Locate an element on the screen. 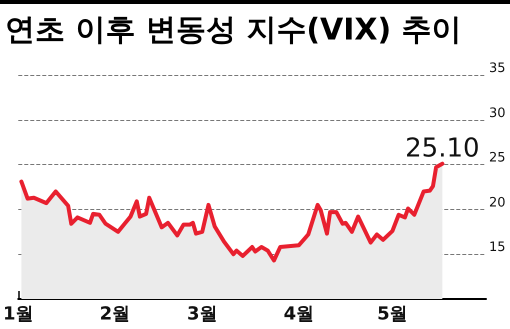 This screenshot has height=329, width=510. x-tick-label: 5월 is located at coordinates (392, 314).